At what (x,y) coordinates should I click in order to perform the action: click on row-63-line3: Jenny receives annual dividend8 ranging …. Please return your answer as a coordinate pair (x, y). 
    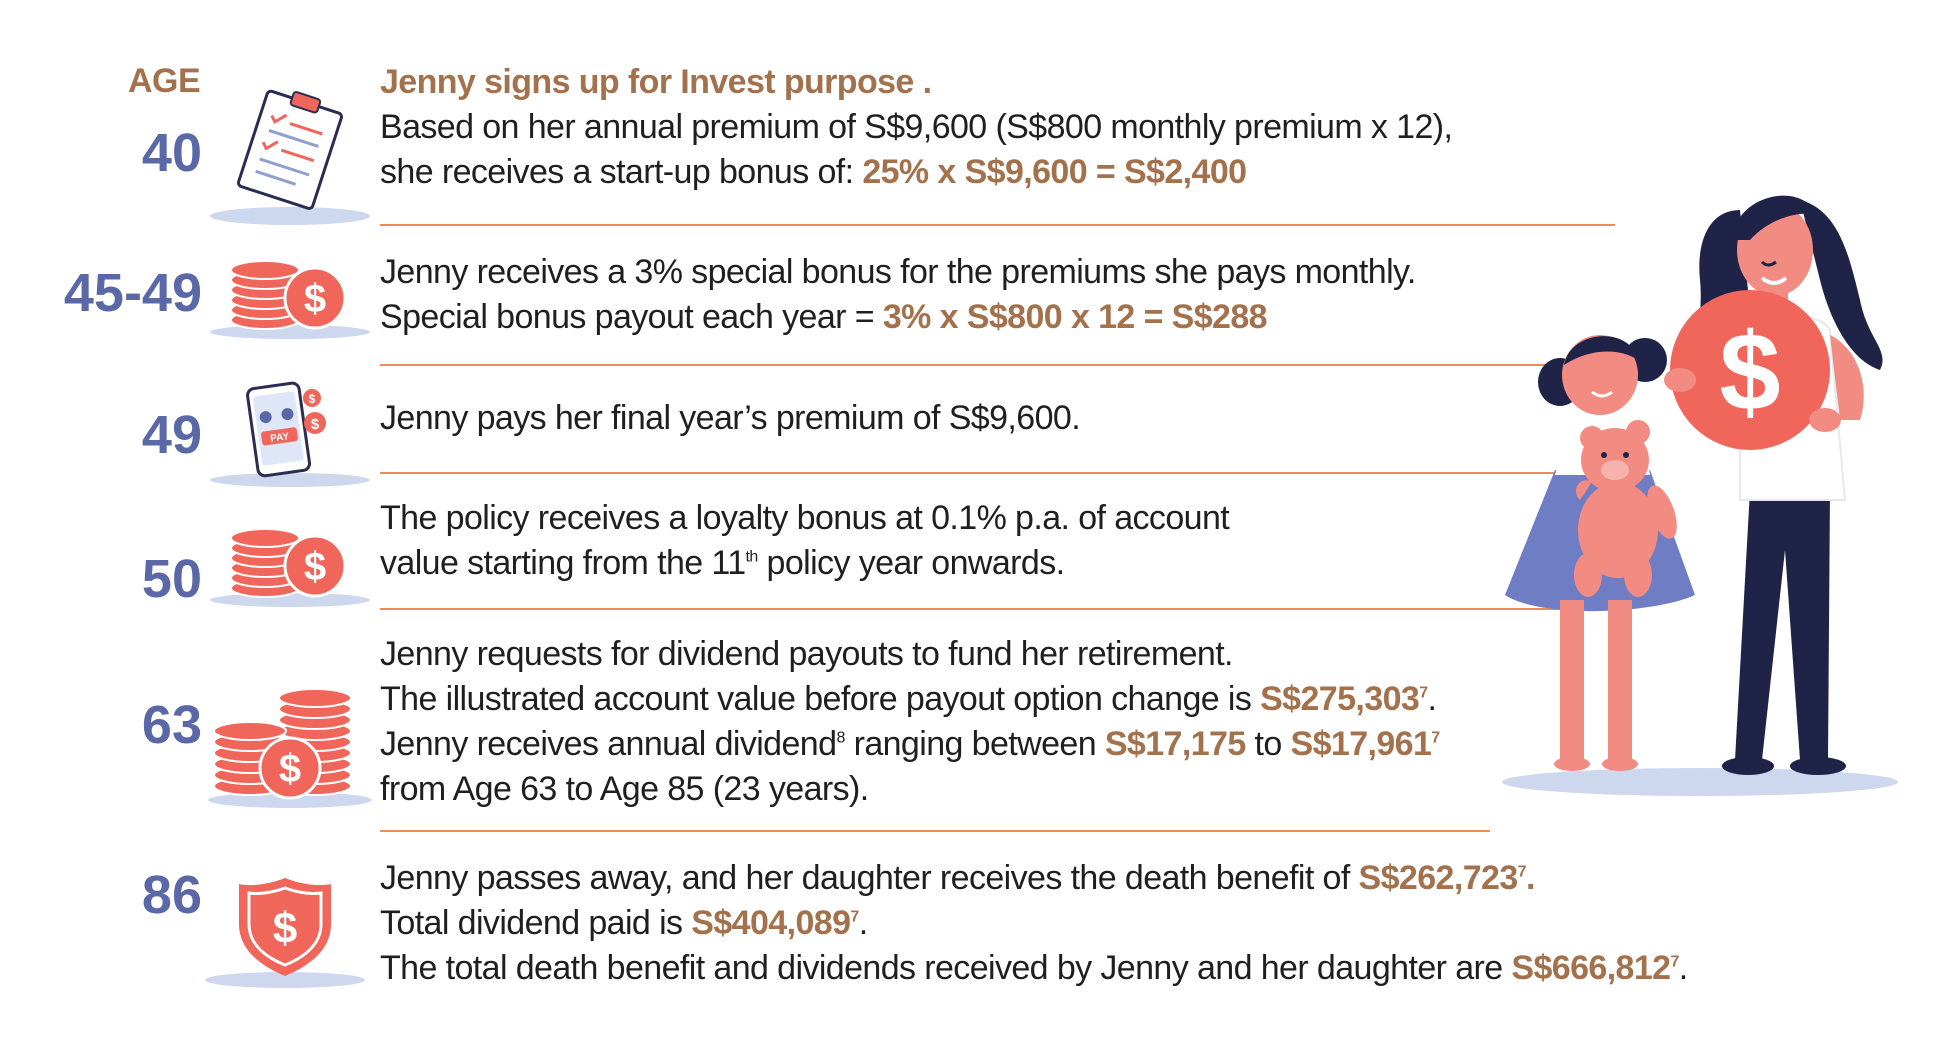
    Looking at the image, I should click on (910, 744).